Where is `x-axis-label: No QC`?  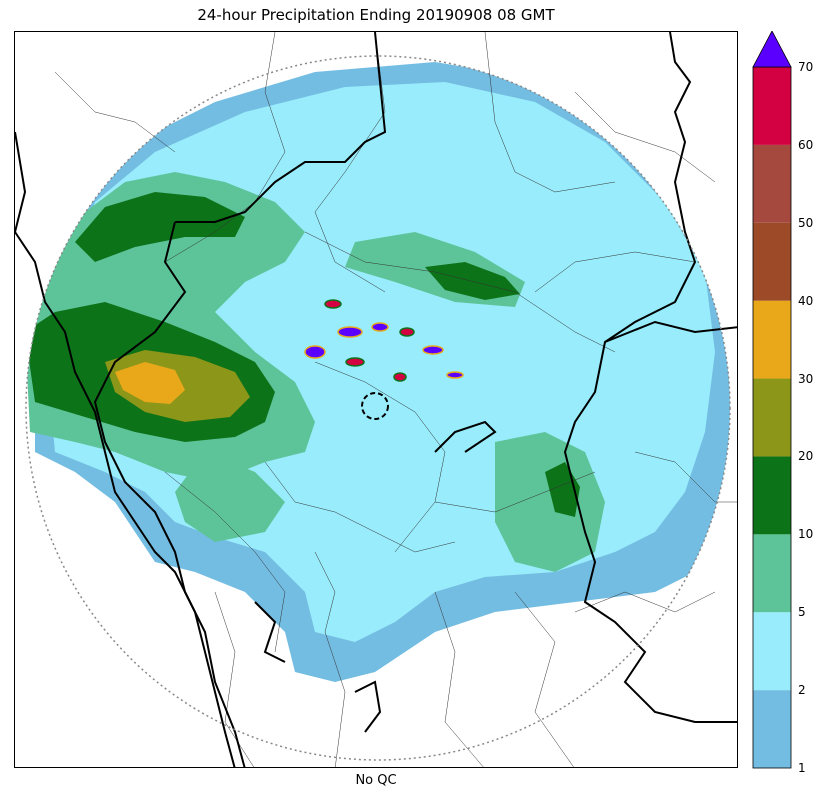
x-axis-label: No QC is located at coordinates (376, 780).